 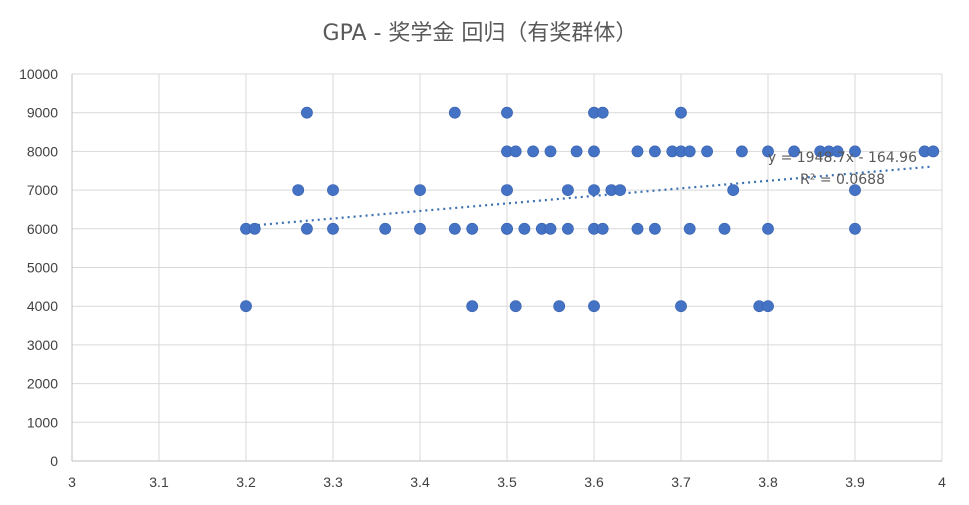 I want to click on y-tick-label: 0, so click(x=54, y=461).